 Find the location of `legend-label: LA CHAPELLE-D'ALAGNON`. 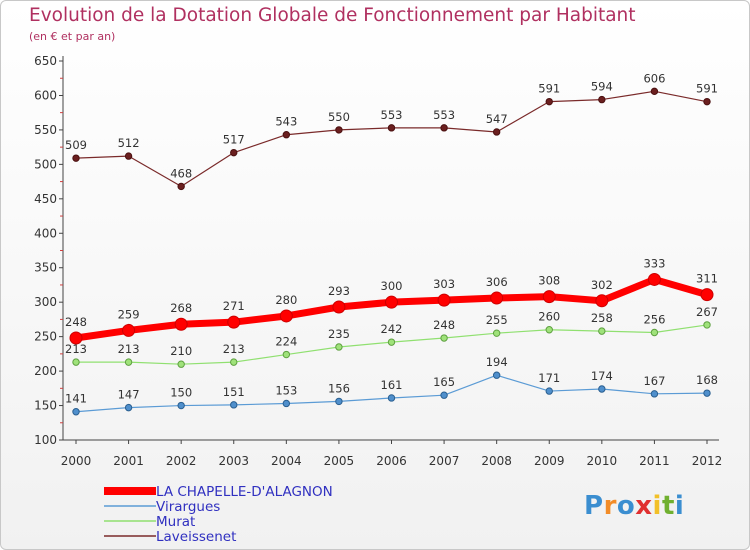

legend-label: LA CHAPELLE-D'ALAGNON is located at coordinates (244, 492).